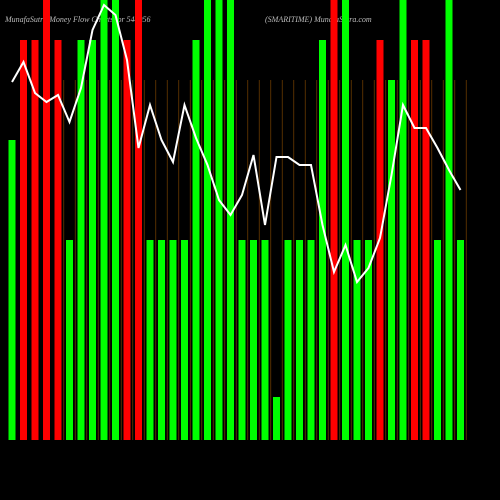  I want to click on chart-subtitle: (SMARITIME) MunafaSutra.com, so click(318, 19).